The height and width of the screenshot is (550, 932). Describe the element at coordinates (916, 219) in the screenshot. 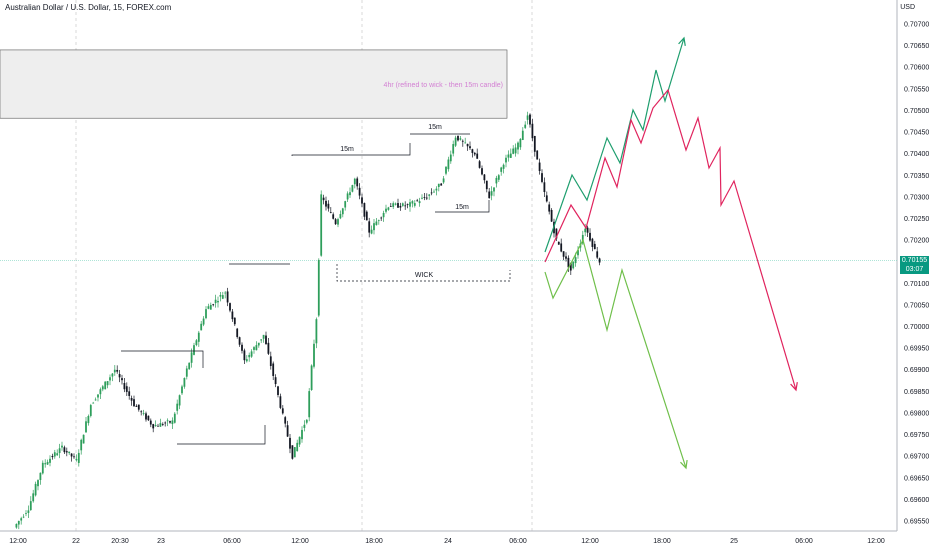

I see `price-tick-label: 0.70250` at that location.